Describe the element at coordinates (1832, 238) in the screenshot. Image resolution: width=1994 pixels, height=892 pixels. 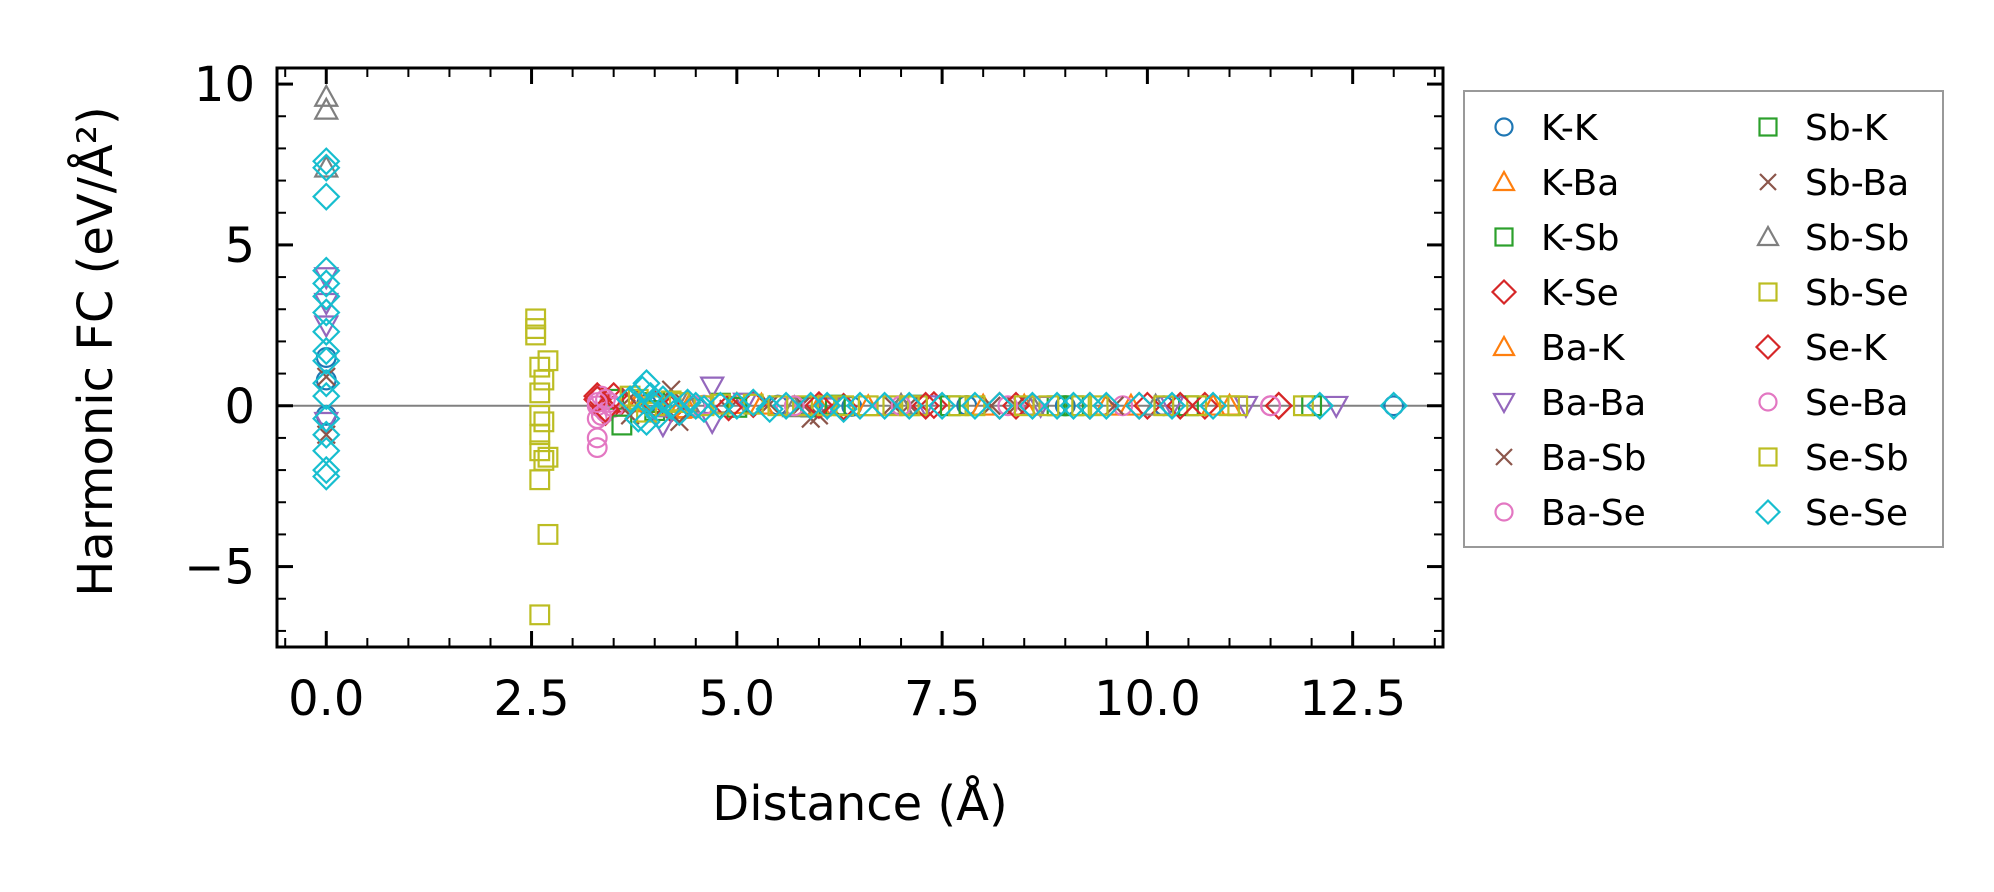
I see `legend-item: Sb-Sb` at that location.